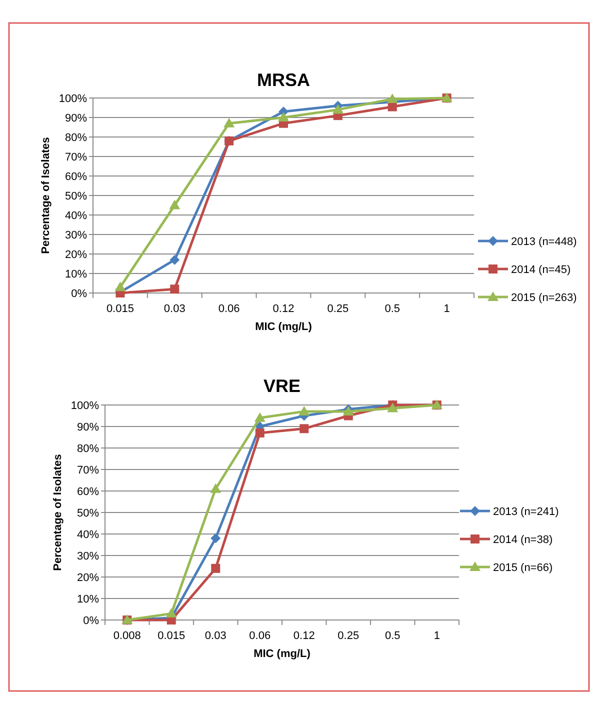 This screenshot has width=598, height=702. What do you see at coordinates (523, 540) in the screenshot?
I see `legend-label: 2014 (n=38)` at bounding box center [523, 540].